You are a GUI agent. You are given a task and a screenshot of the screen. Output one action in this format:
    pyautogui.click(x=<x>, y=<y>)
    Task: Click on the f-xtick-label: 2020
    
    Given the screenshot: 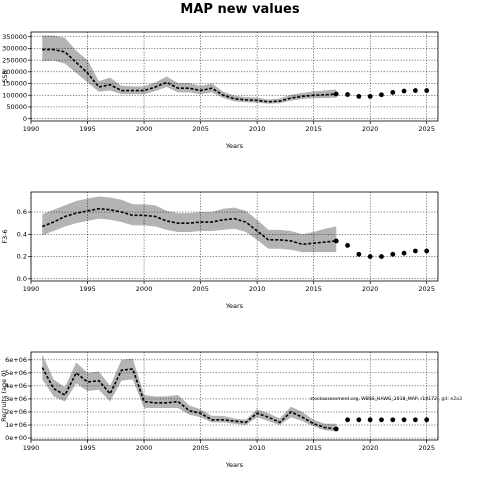 What is the action you would take?
    pyautogui.click(x=370, y=289)
    